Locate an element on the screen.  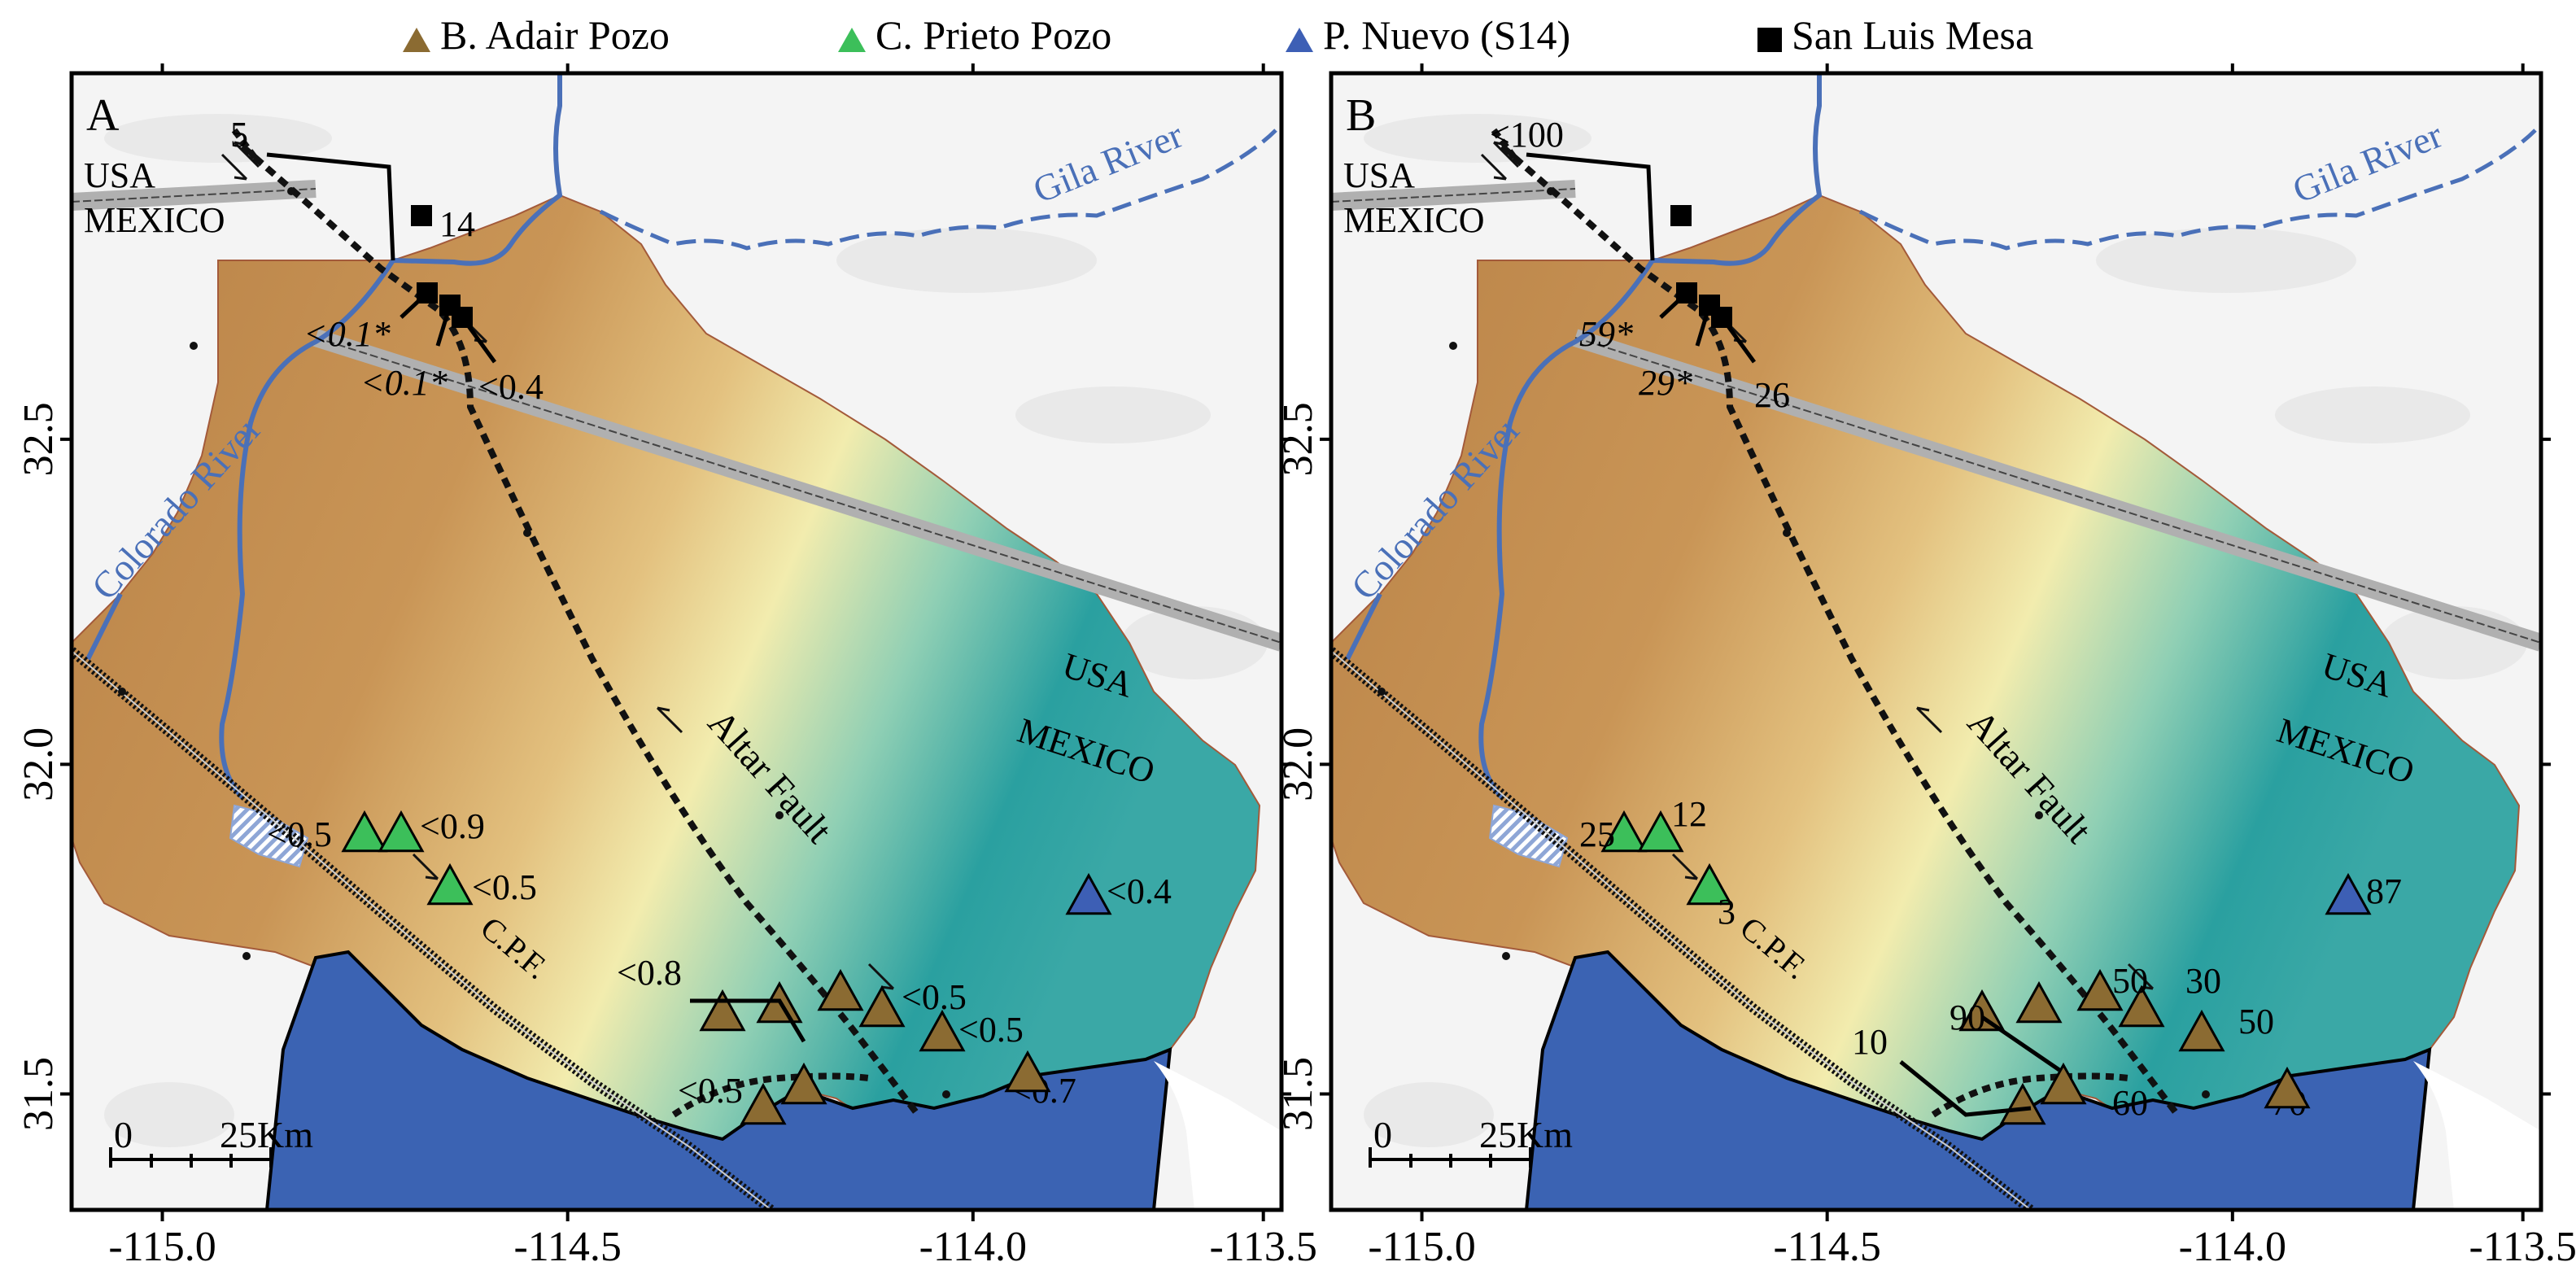
sl-mesa-value-a: <0.1* is located at coordinates (347, 334).